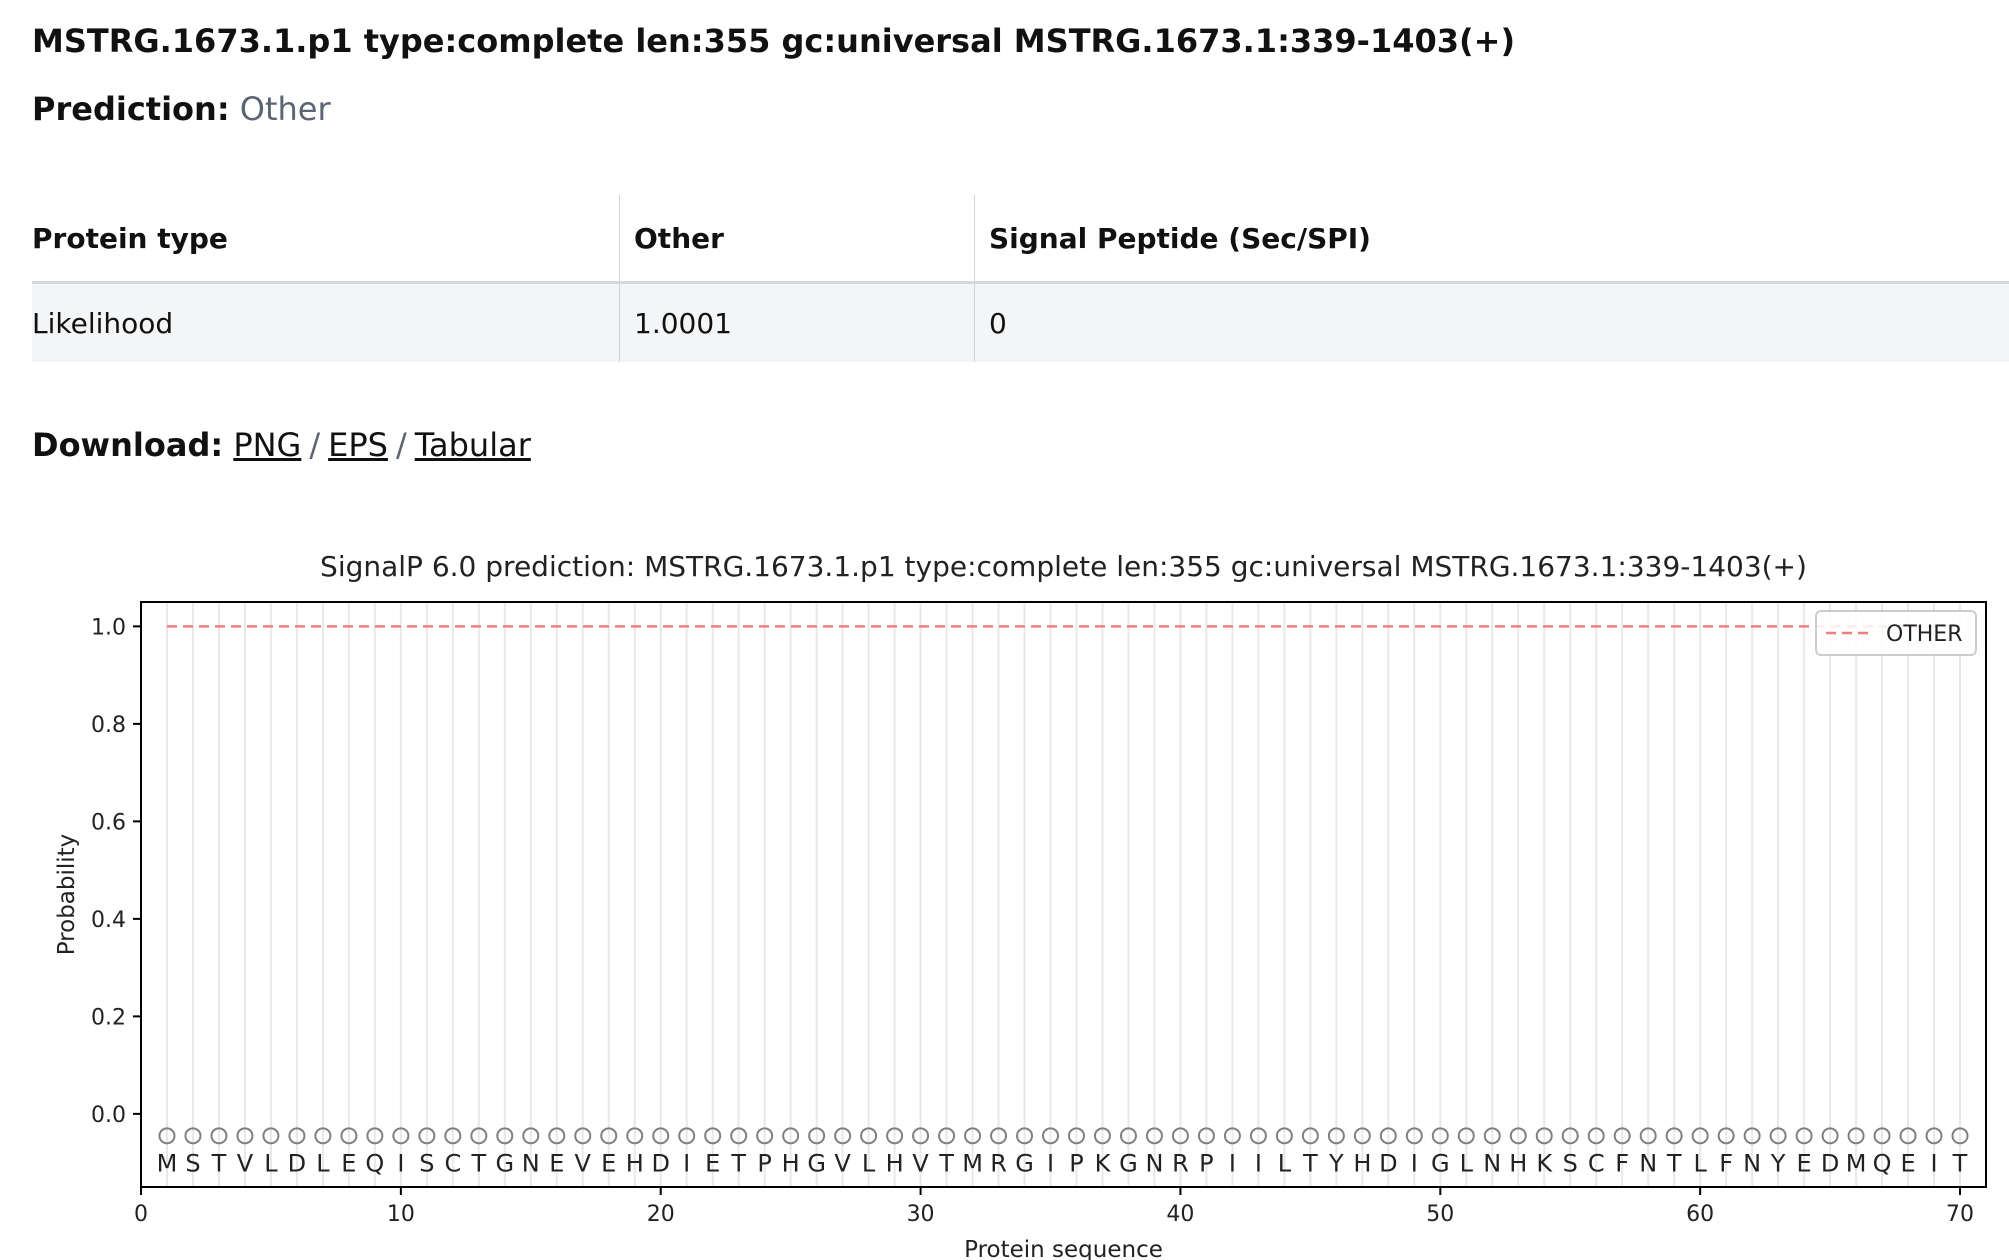 Image resolution: width=2009 pixels, height=1260 pixels. What do you see at coordinates (797, 239) in the screenshot?
I see `header-other: Other` at bounding box center [797, 239].